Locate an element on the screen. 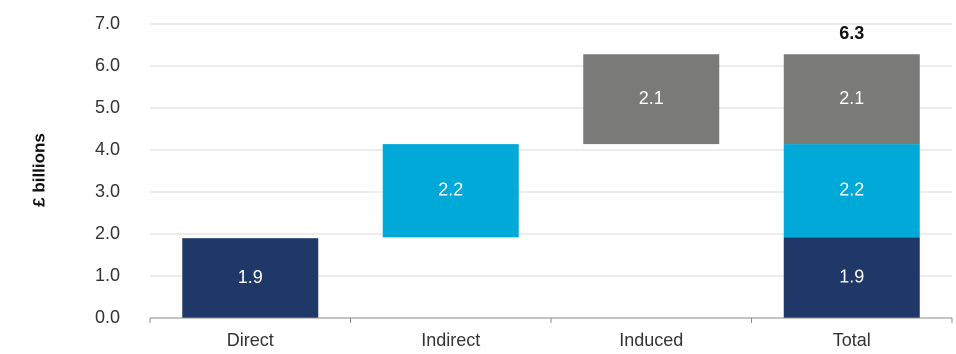 The height and width of the screenshot is (354, 956). total-label: 6.3 is located at coordinates (851, 33).